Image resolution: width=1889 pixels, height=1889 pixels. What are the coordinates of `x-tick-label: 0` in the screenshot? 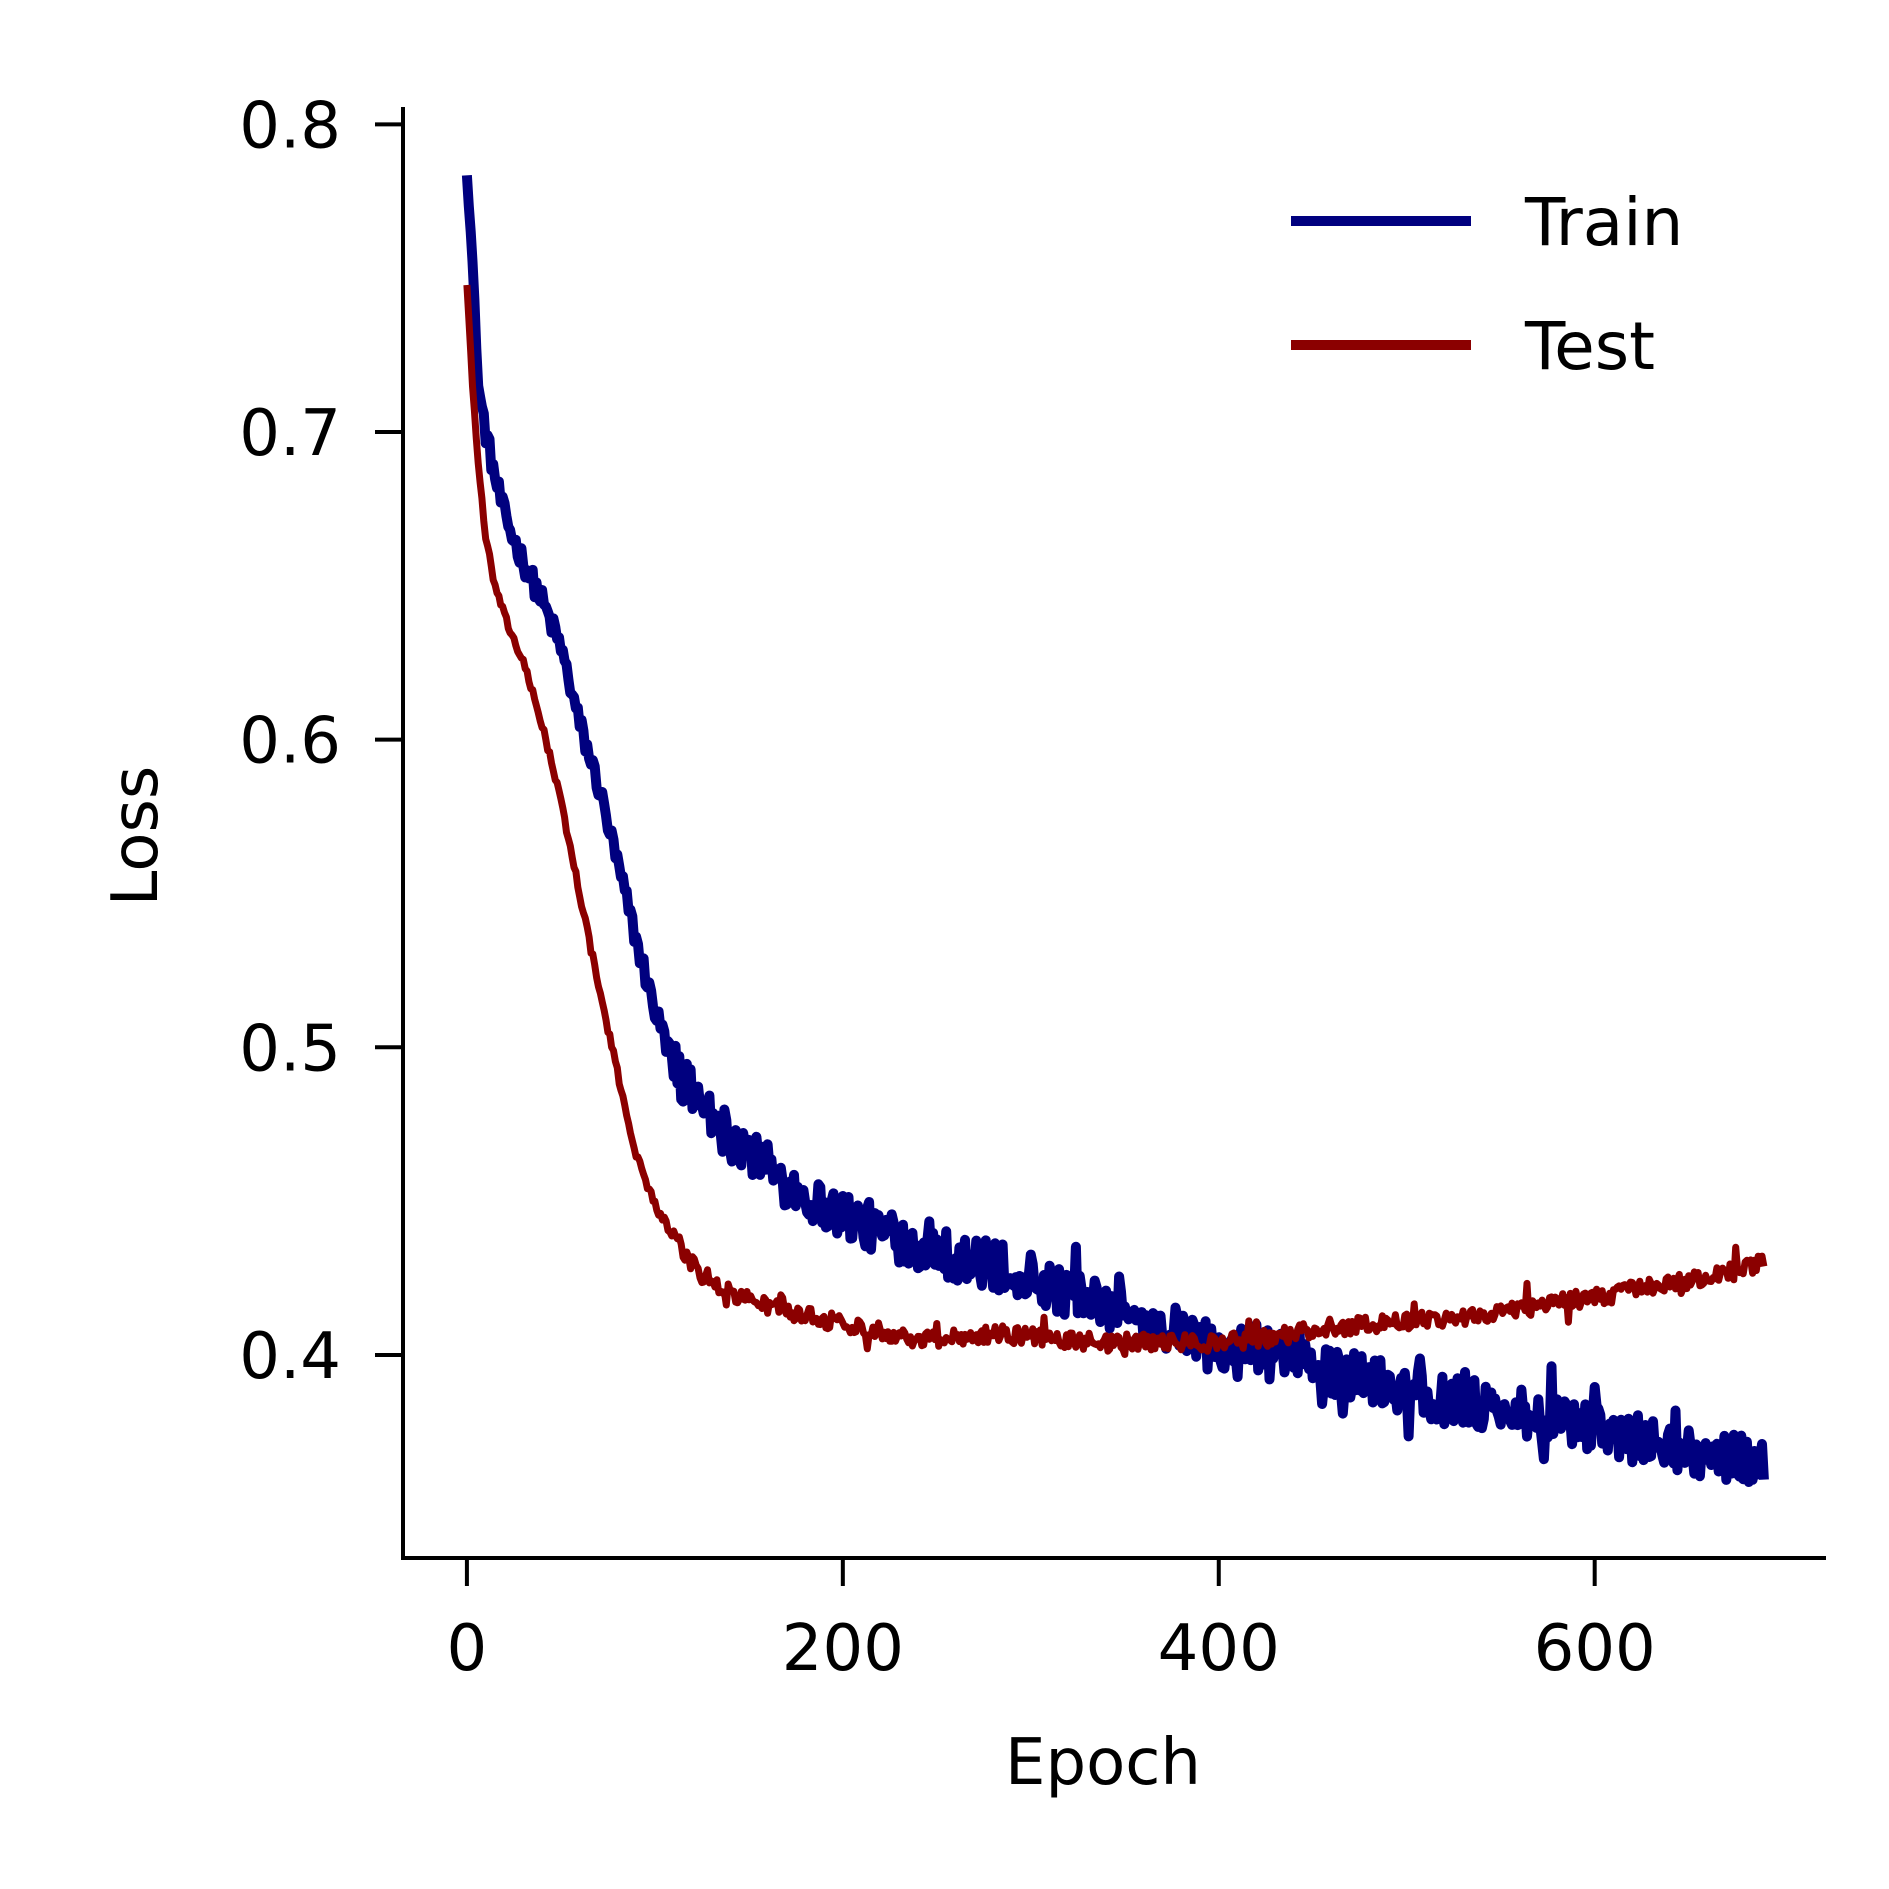 It's located at (467, 1649).